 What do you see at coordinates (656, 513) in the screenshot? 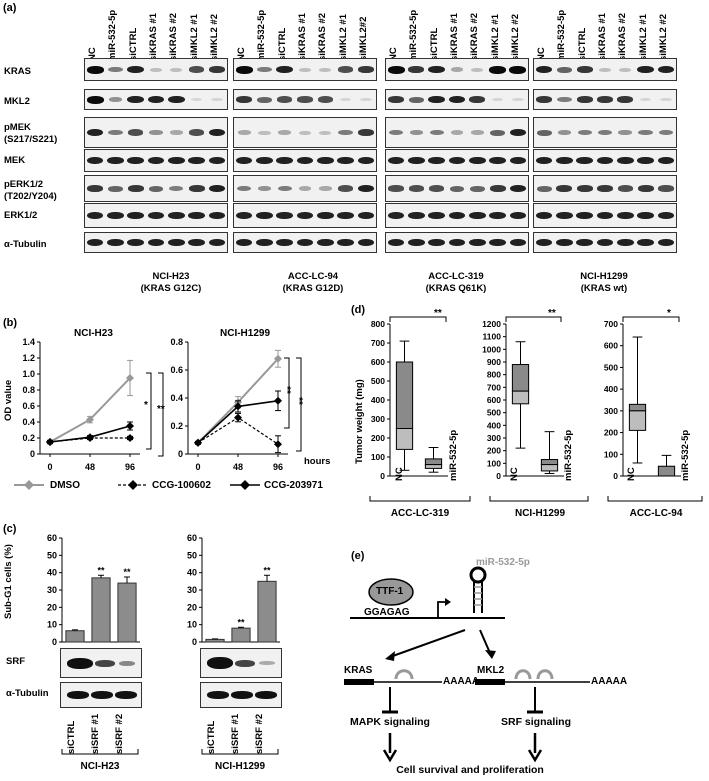
I see `chart-d3-title: ACC-LC-94` at bounding box center [656, 513].